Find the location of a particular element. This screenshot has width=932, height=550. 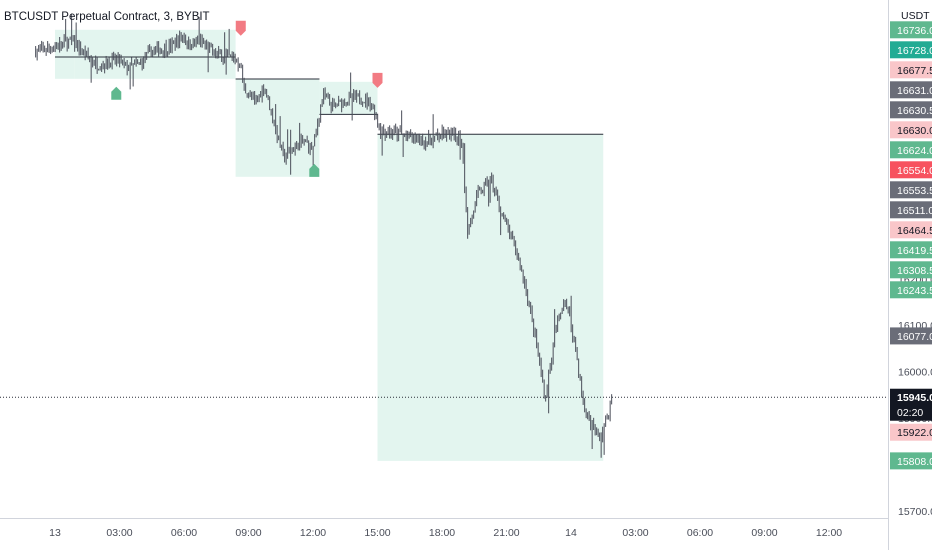

price-badge-label: 15922.0 is located at coordinates (914, 433).